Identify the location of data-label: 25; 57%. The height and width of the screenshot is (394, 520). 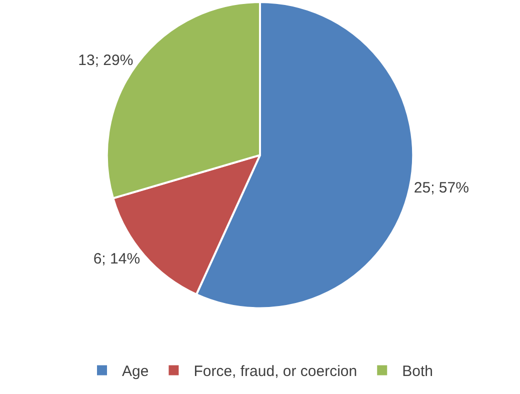
(441, 188).